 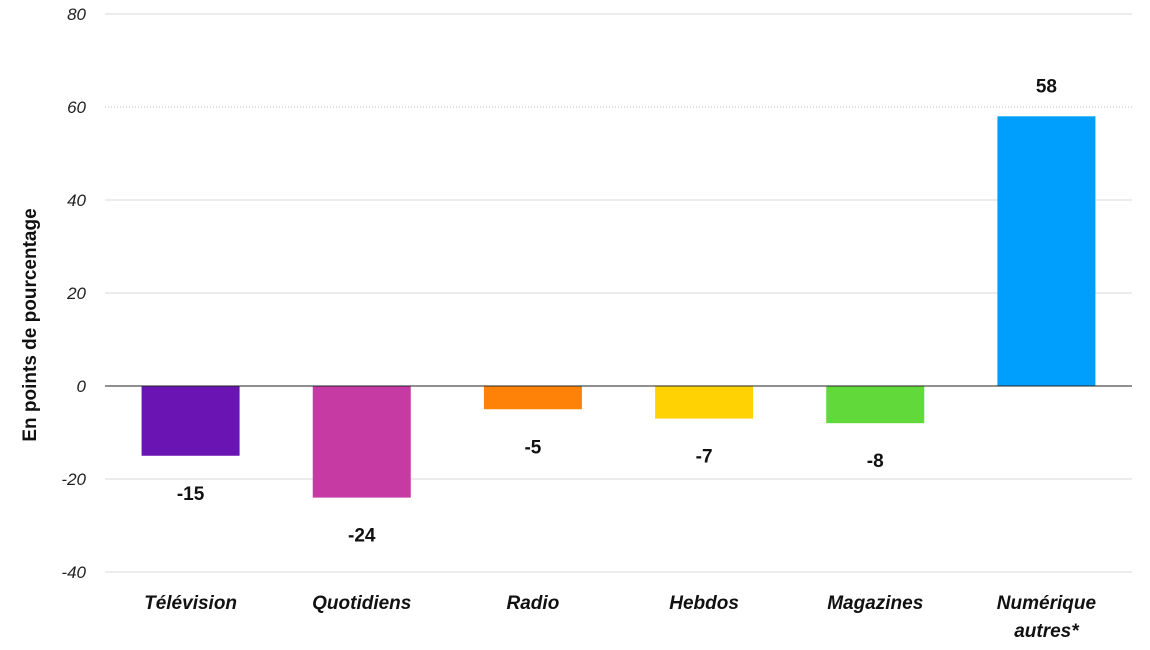 I want to click on y-tick-label: 20, so click(x=76, y=293).